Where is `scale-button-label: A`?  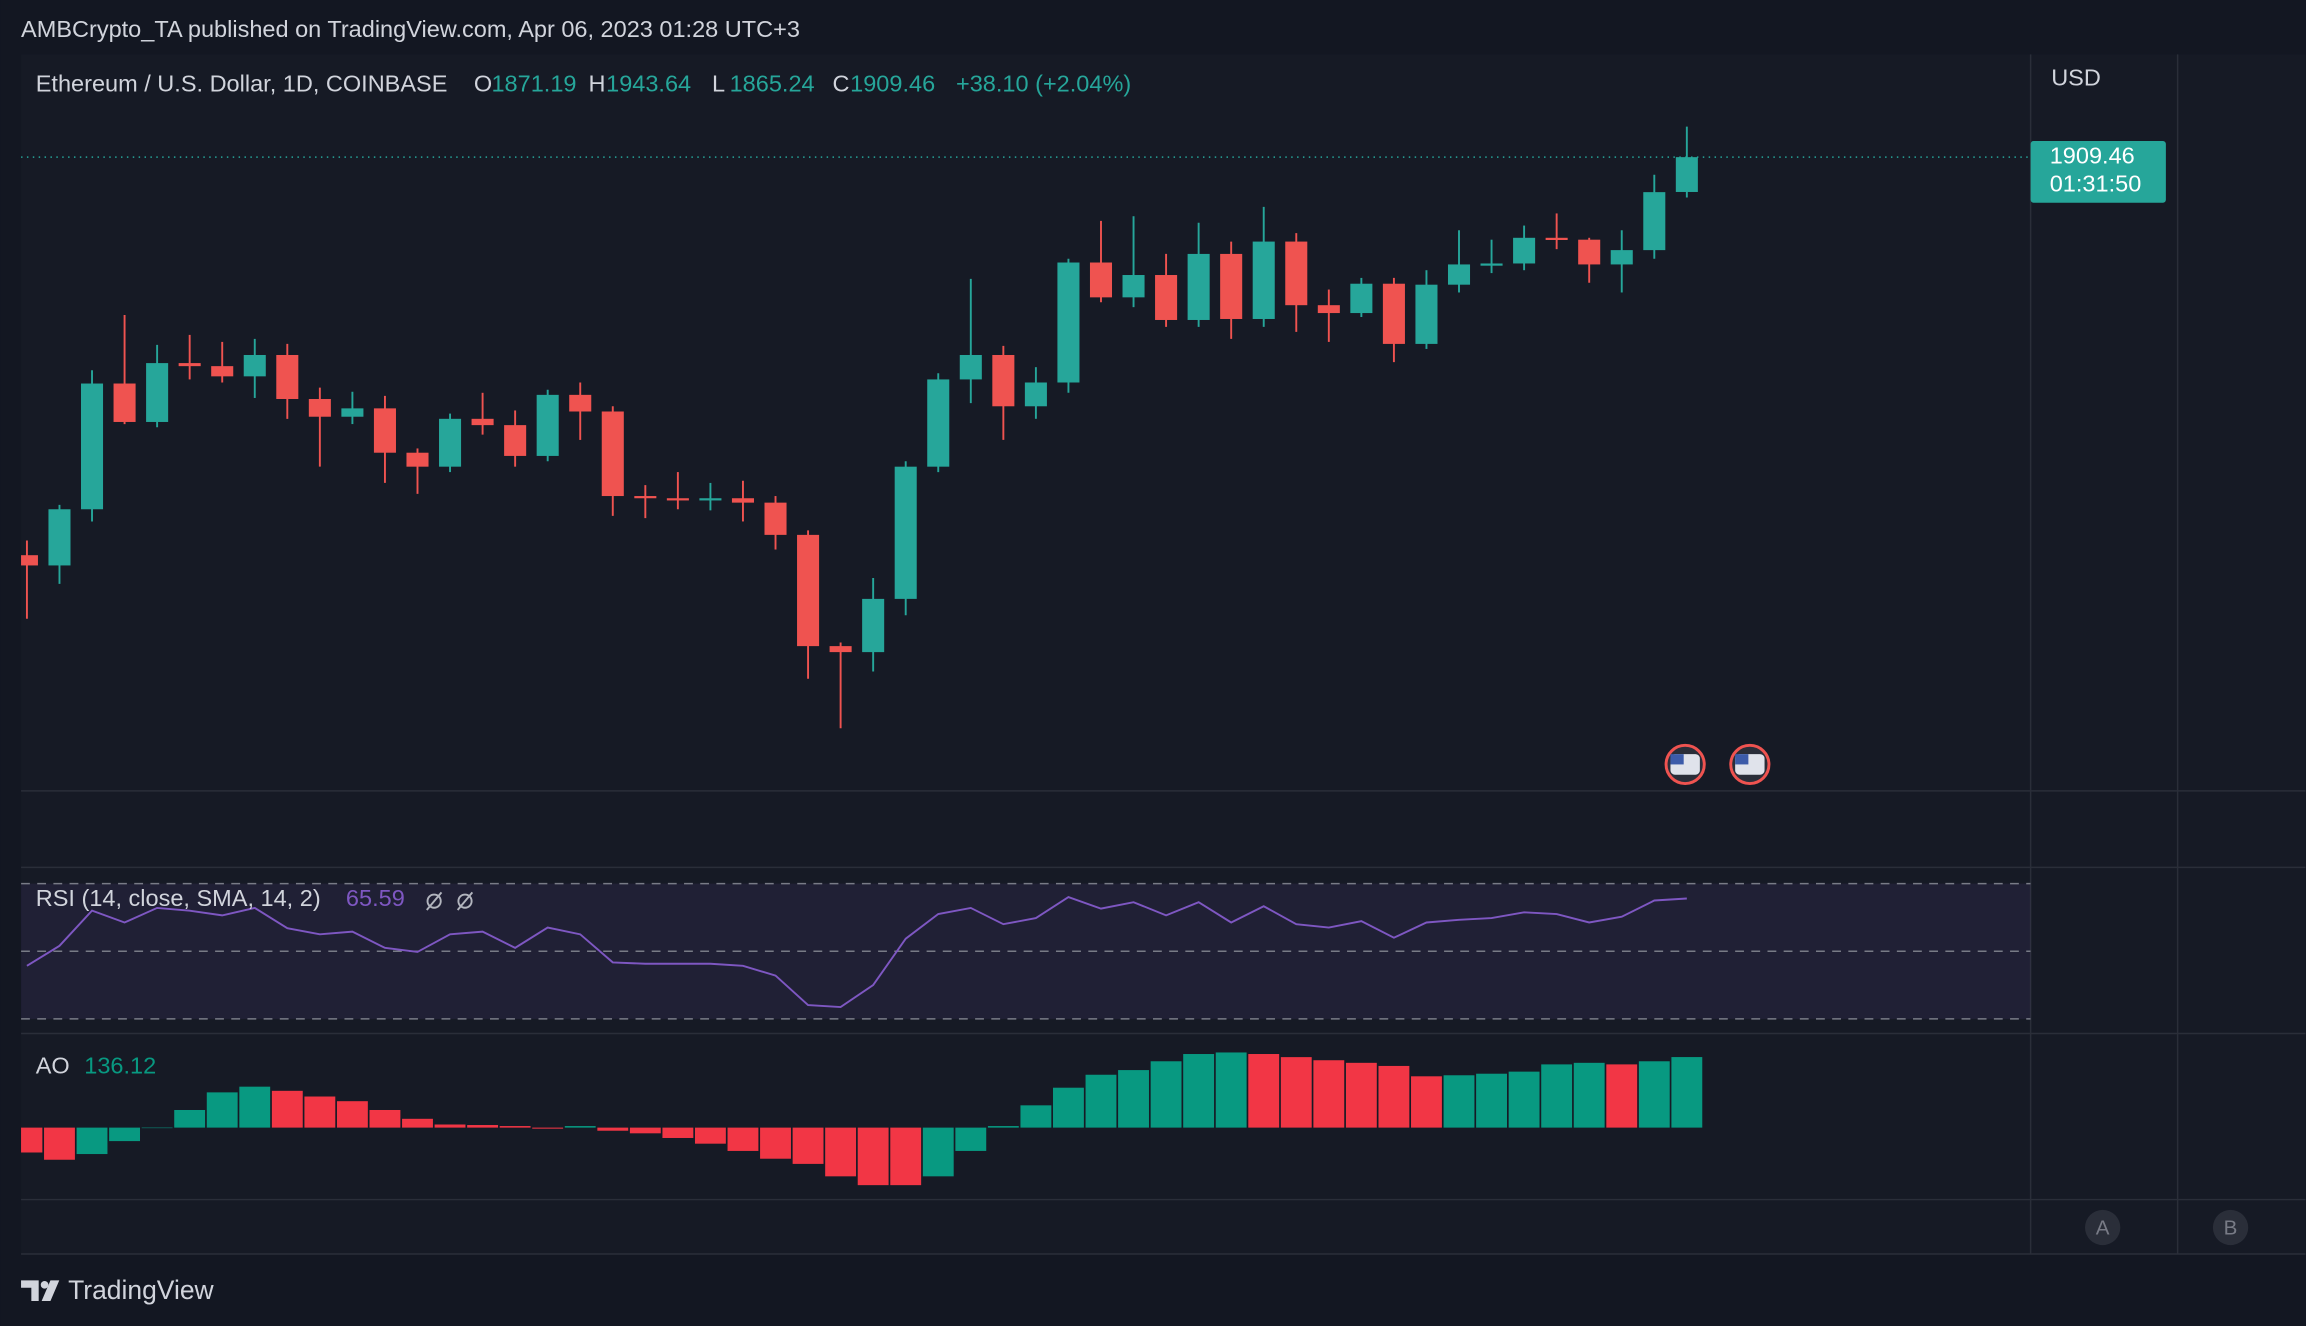 scale-button-label: A is located at coordinates (2103, 1227).